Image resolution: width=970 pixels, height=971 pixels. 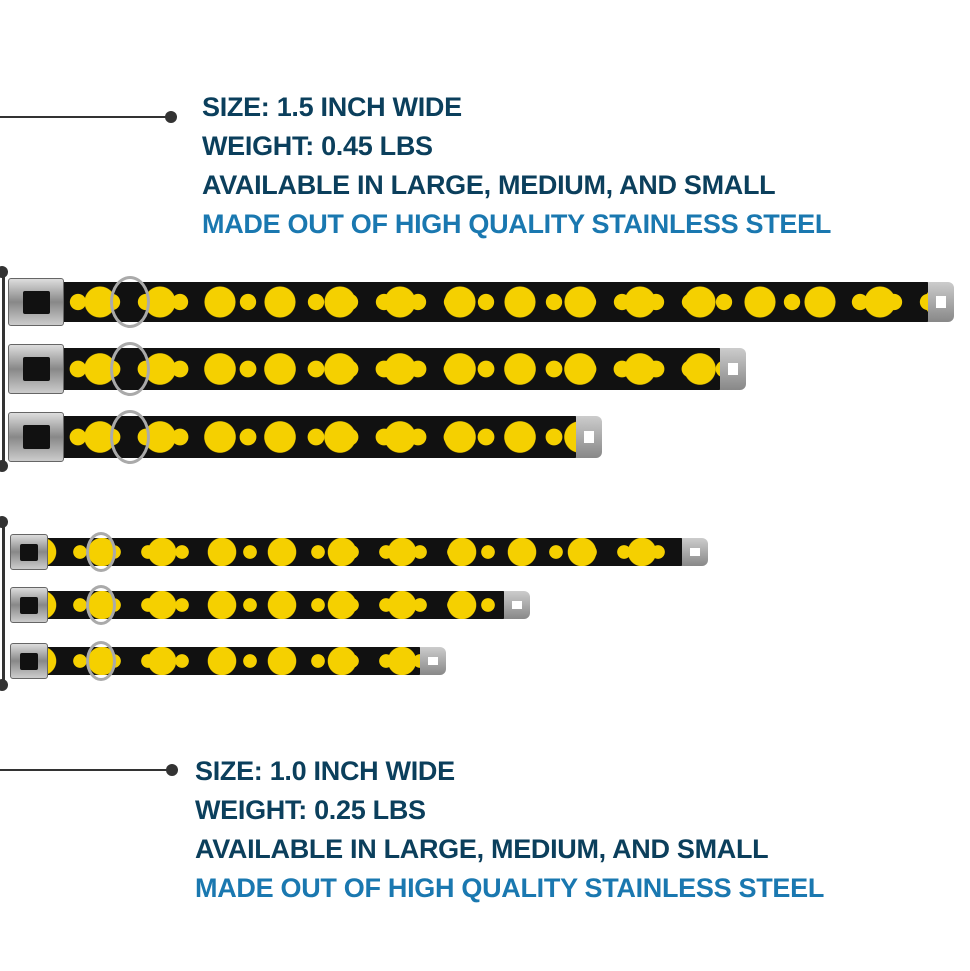 I want to click on size-text: SIZE: 1.5 INCH WIDE, so click(x=332, y=107).